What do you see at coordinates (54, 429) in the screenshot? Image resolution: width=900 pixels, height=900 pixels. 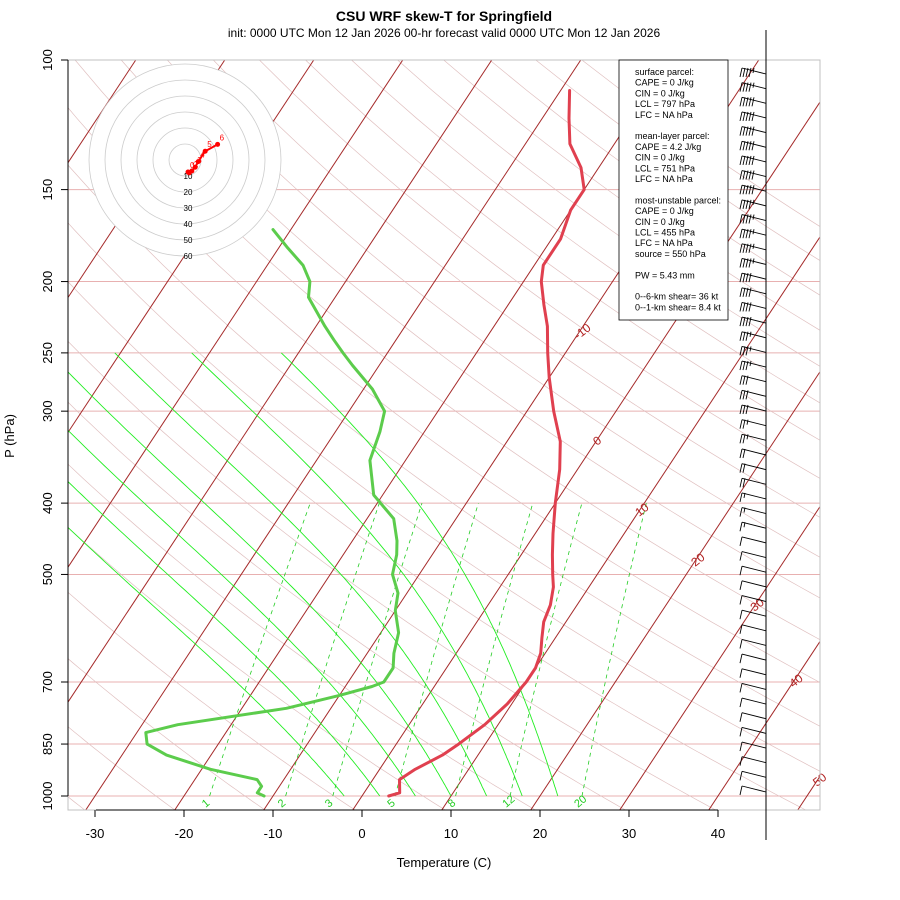 I see `y-ticks: 1000 850 700 500 400 300 250 200 150 100` at bounding box center [54, 429].